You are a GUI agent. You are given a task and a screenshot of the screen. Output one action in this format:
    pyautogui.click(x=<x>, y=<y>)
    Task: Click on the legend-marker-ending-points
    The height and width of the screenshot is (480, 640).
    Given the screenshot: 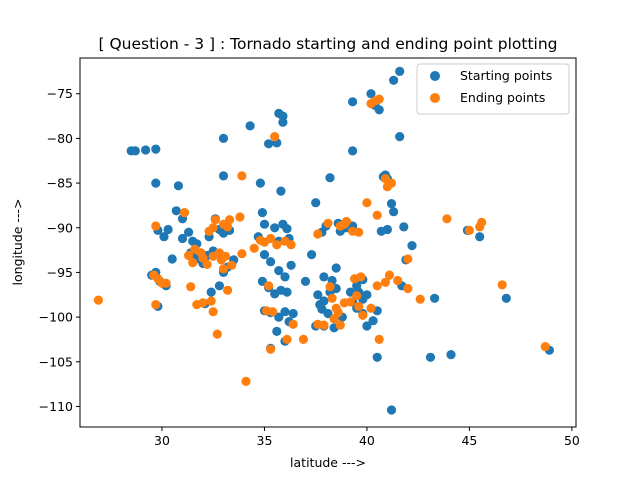 What is the action you would take?
    pyautogui.click(x=435, y=98)
    